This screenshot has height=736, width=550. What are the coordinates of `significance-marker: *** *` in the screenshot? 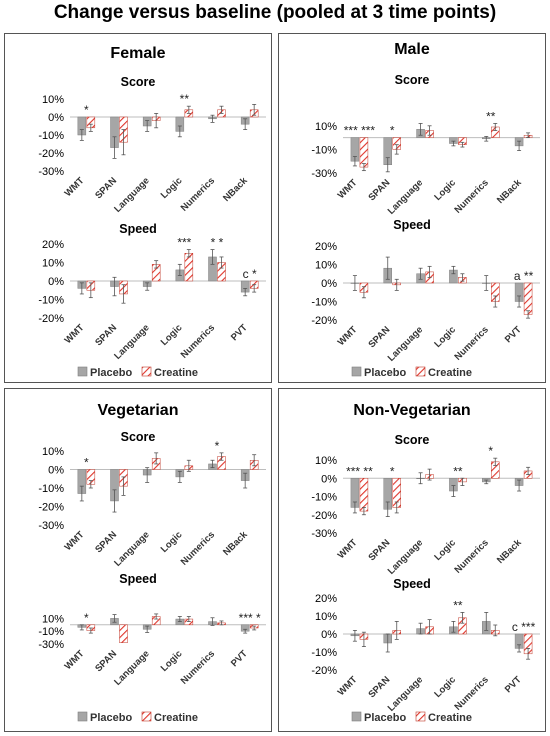 It's located at (250, 618).